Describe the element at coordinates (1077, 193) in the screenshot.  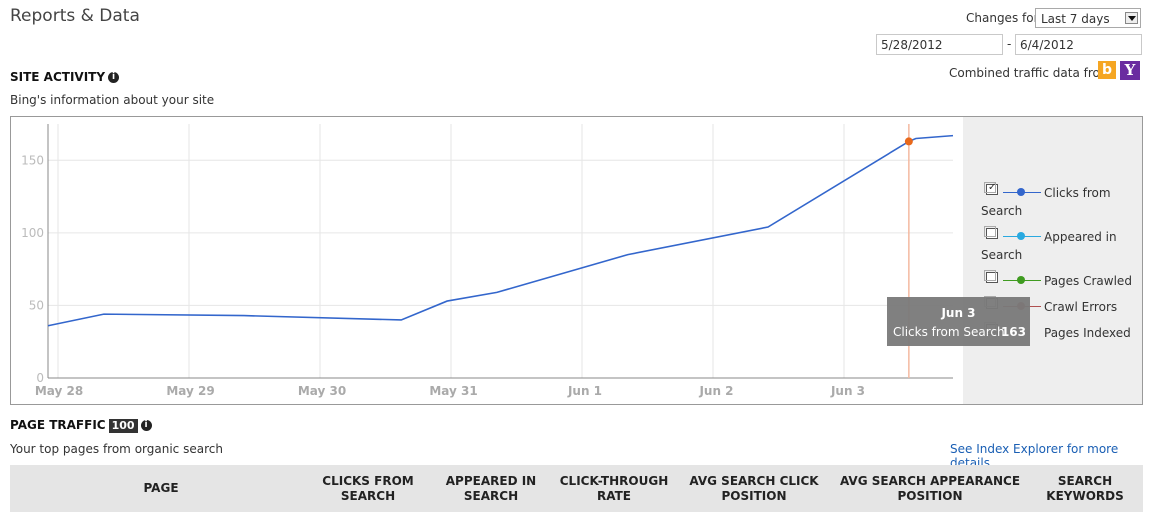
I see `legend-label: Clicks from` at that location.